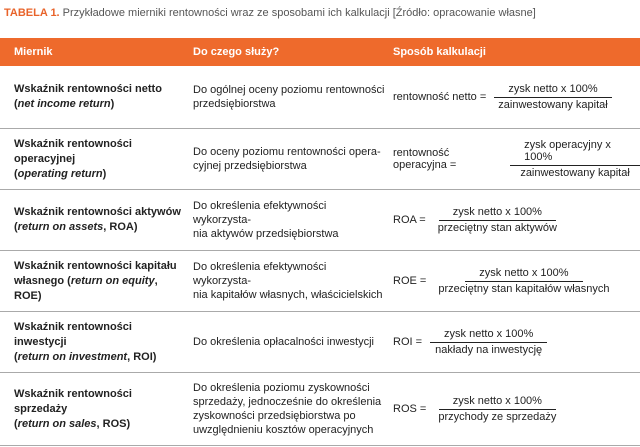  I want to click on measure-english: (return on assets, ROA), so click(99, 227).